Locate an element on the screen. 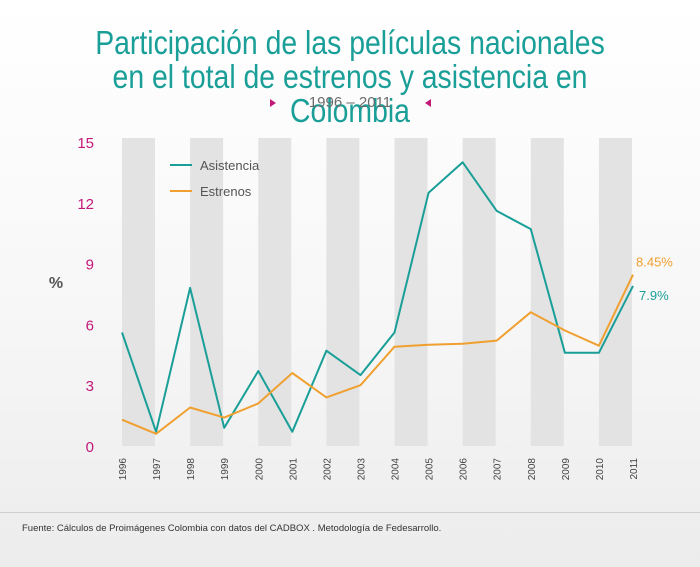 Image resolution: width=700 pixels, height=567 pixels. x-tick-label: 2009 is located at coordinates (566, 469).